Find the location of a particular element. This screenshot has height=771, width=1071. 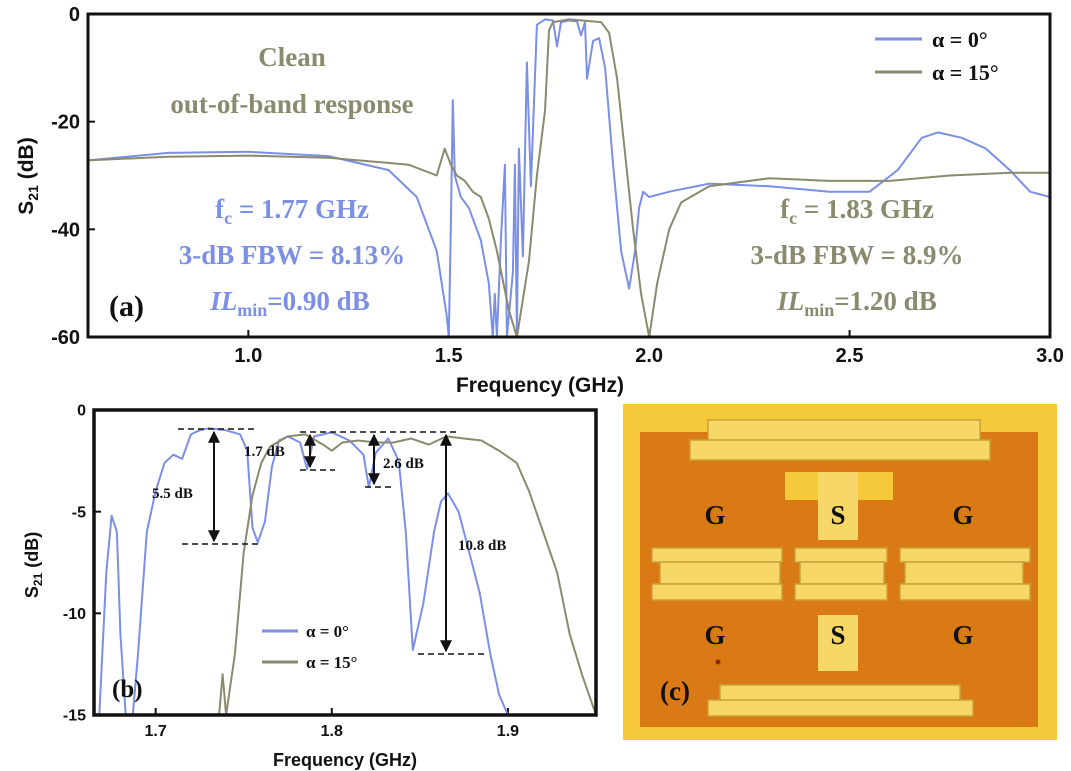

x-tick-label: 1.7 is located at coordinates (156, 731).